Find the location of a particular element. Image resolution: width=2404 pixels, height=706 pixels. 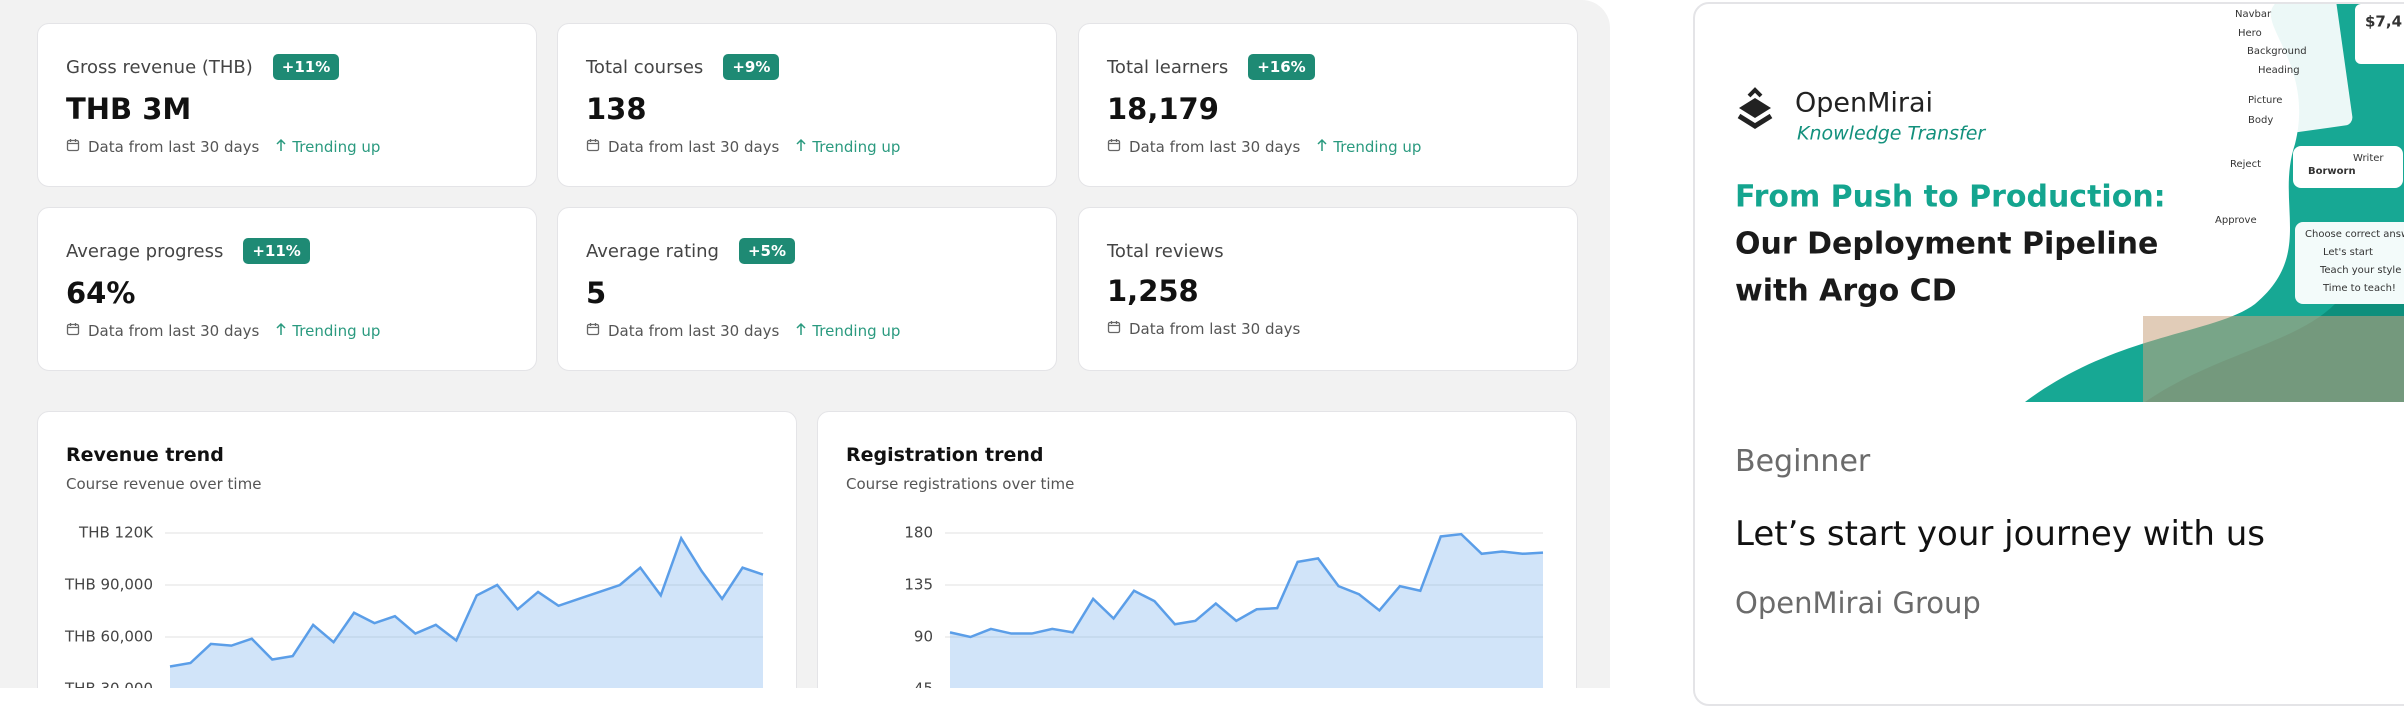

y-tick-label: THB 30,000 is located at coordinates (108, 684).